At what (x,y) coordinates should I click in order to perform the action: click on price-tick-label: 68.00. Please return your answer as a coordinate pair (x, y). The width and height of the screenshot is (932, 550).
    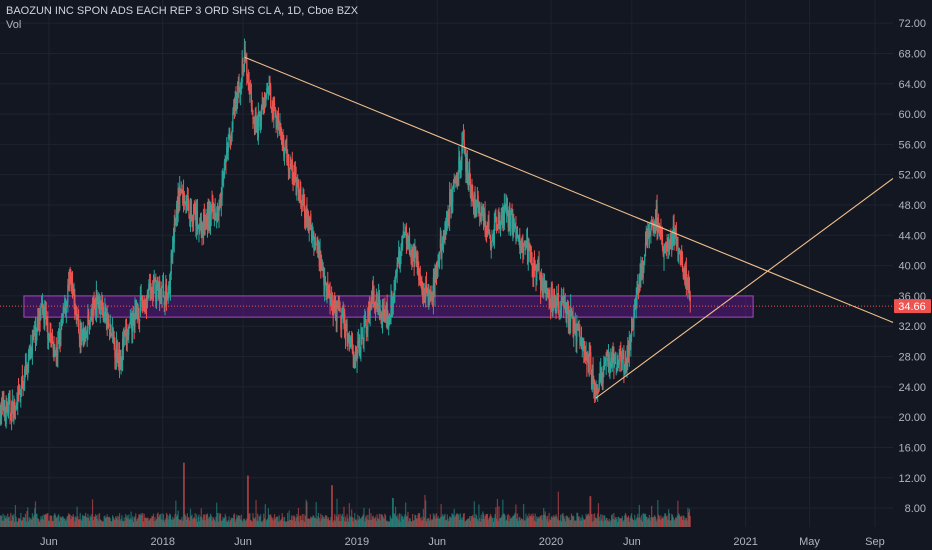
    Looking at the image, I should click on (912, 54).